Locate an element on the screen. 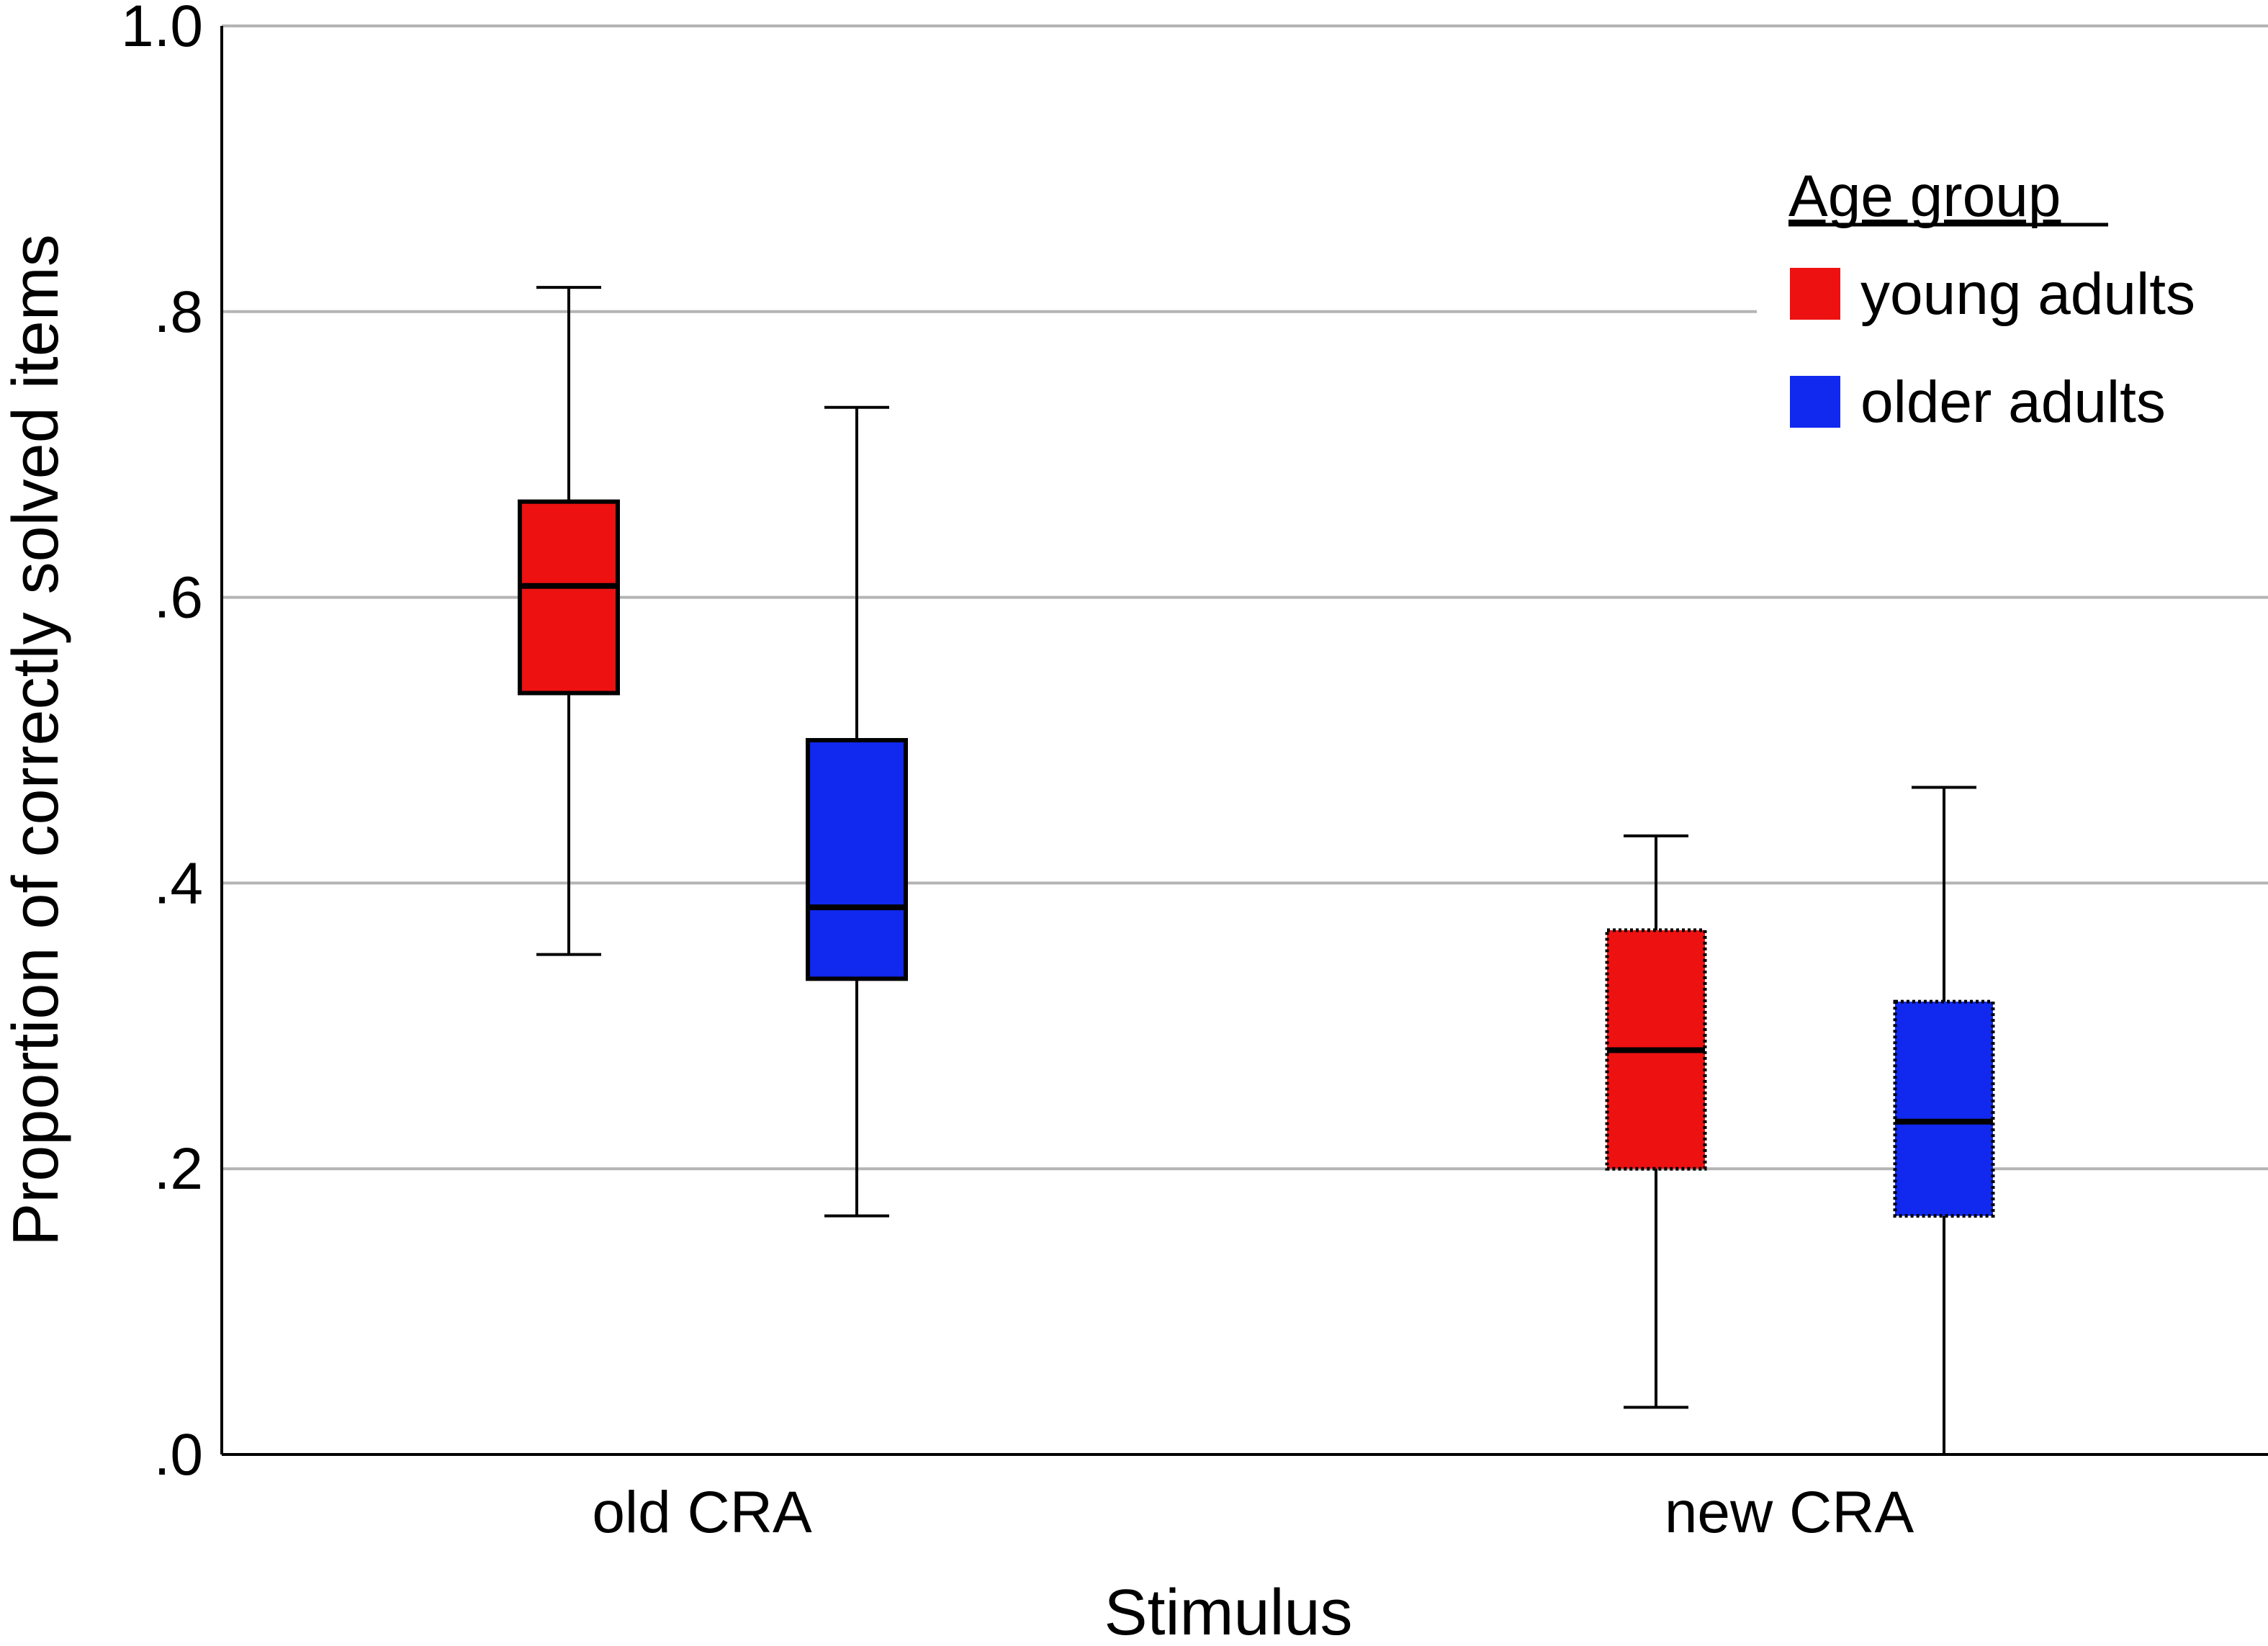  x-category-labels: old CRA new CRA is located at coordinates (1253, 1512).